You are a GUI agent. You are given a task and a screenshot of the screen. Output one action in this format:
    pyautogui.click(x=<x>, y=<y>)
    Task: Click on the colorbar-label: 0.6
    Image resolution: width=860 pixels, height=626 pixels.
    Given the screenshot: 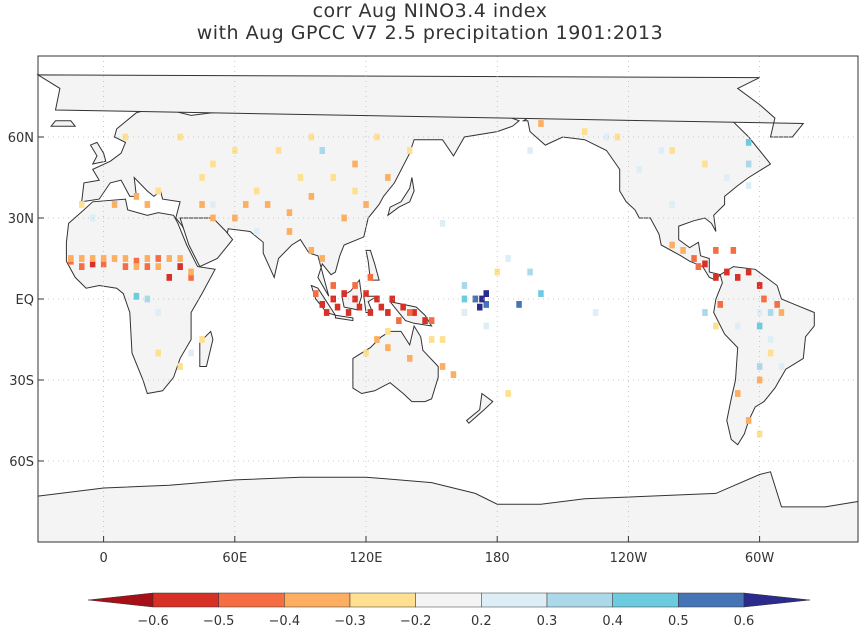 What is the action you would take?
    pyautogui.click(x=744, y=620)
    